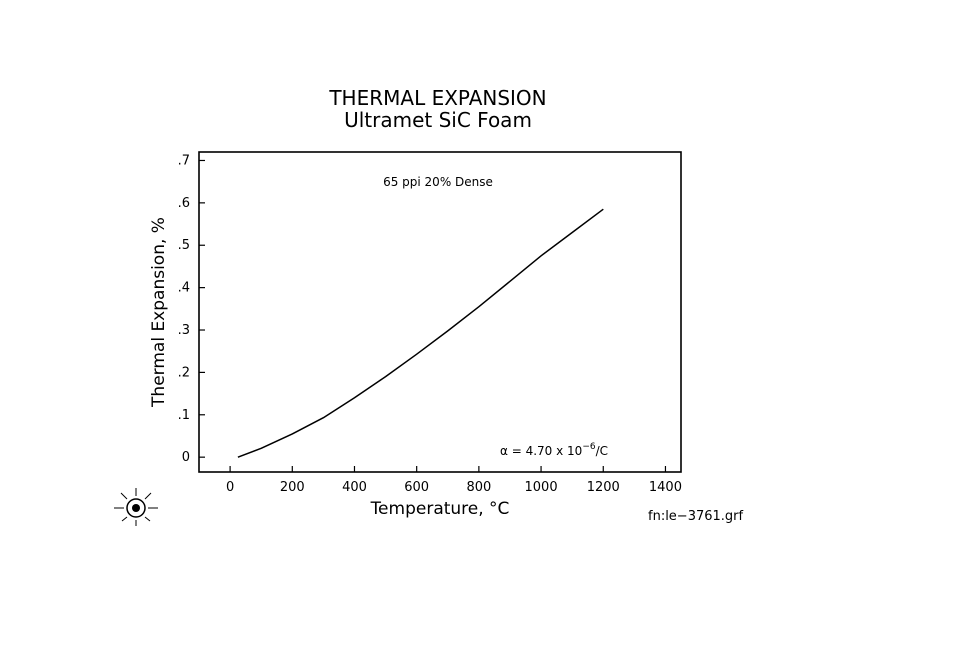 This screenshot has height=665, width=962. What do you see at coordinates (438, 182) in the screenshot?
I see `sample-annotation: 65 ppi 20% Dense` at bounding box center [438, 182].